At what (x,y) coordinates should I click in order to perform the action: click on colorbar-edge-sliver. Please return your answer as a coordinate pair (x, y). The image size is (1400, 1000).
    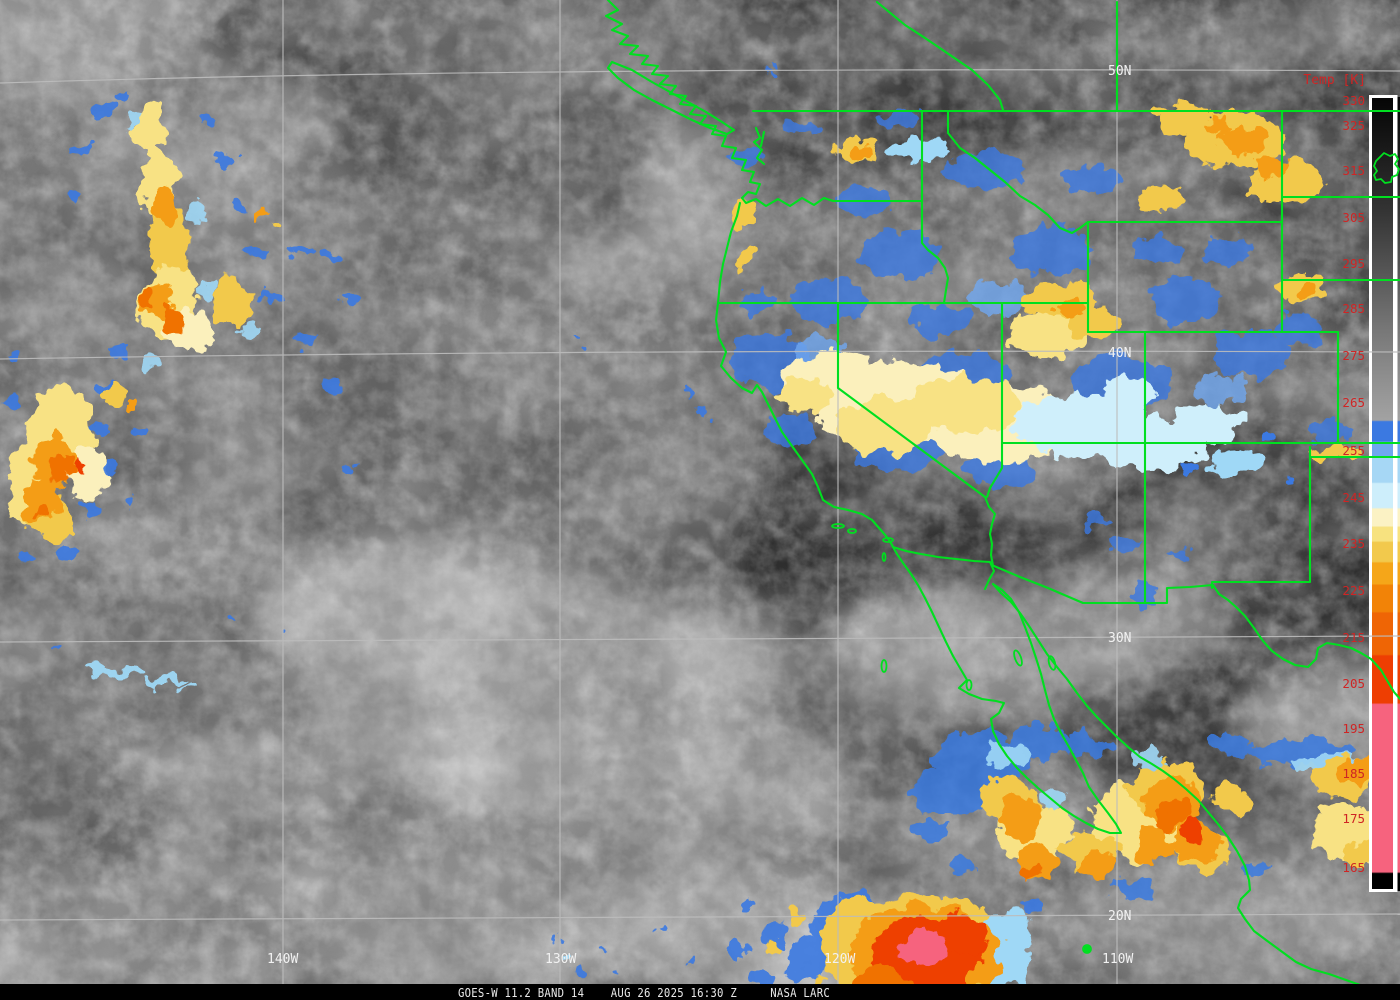
    Looking at the image, I should click on (1398, 494).